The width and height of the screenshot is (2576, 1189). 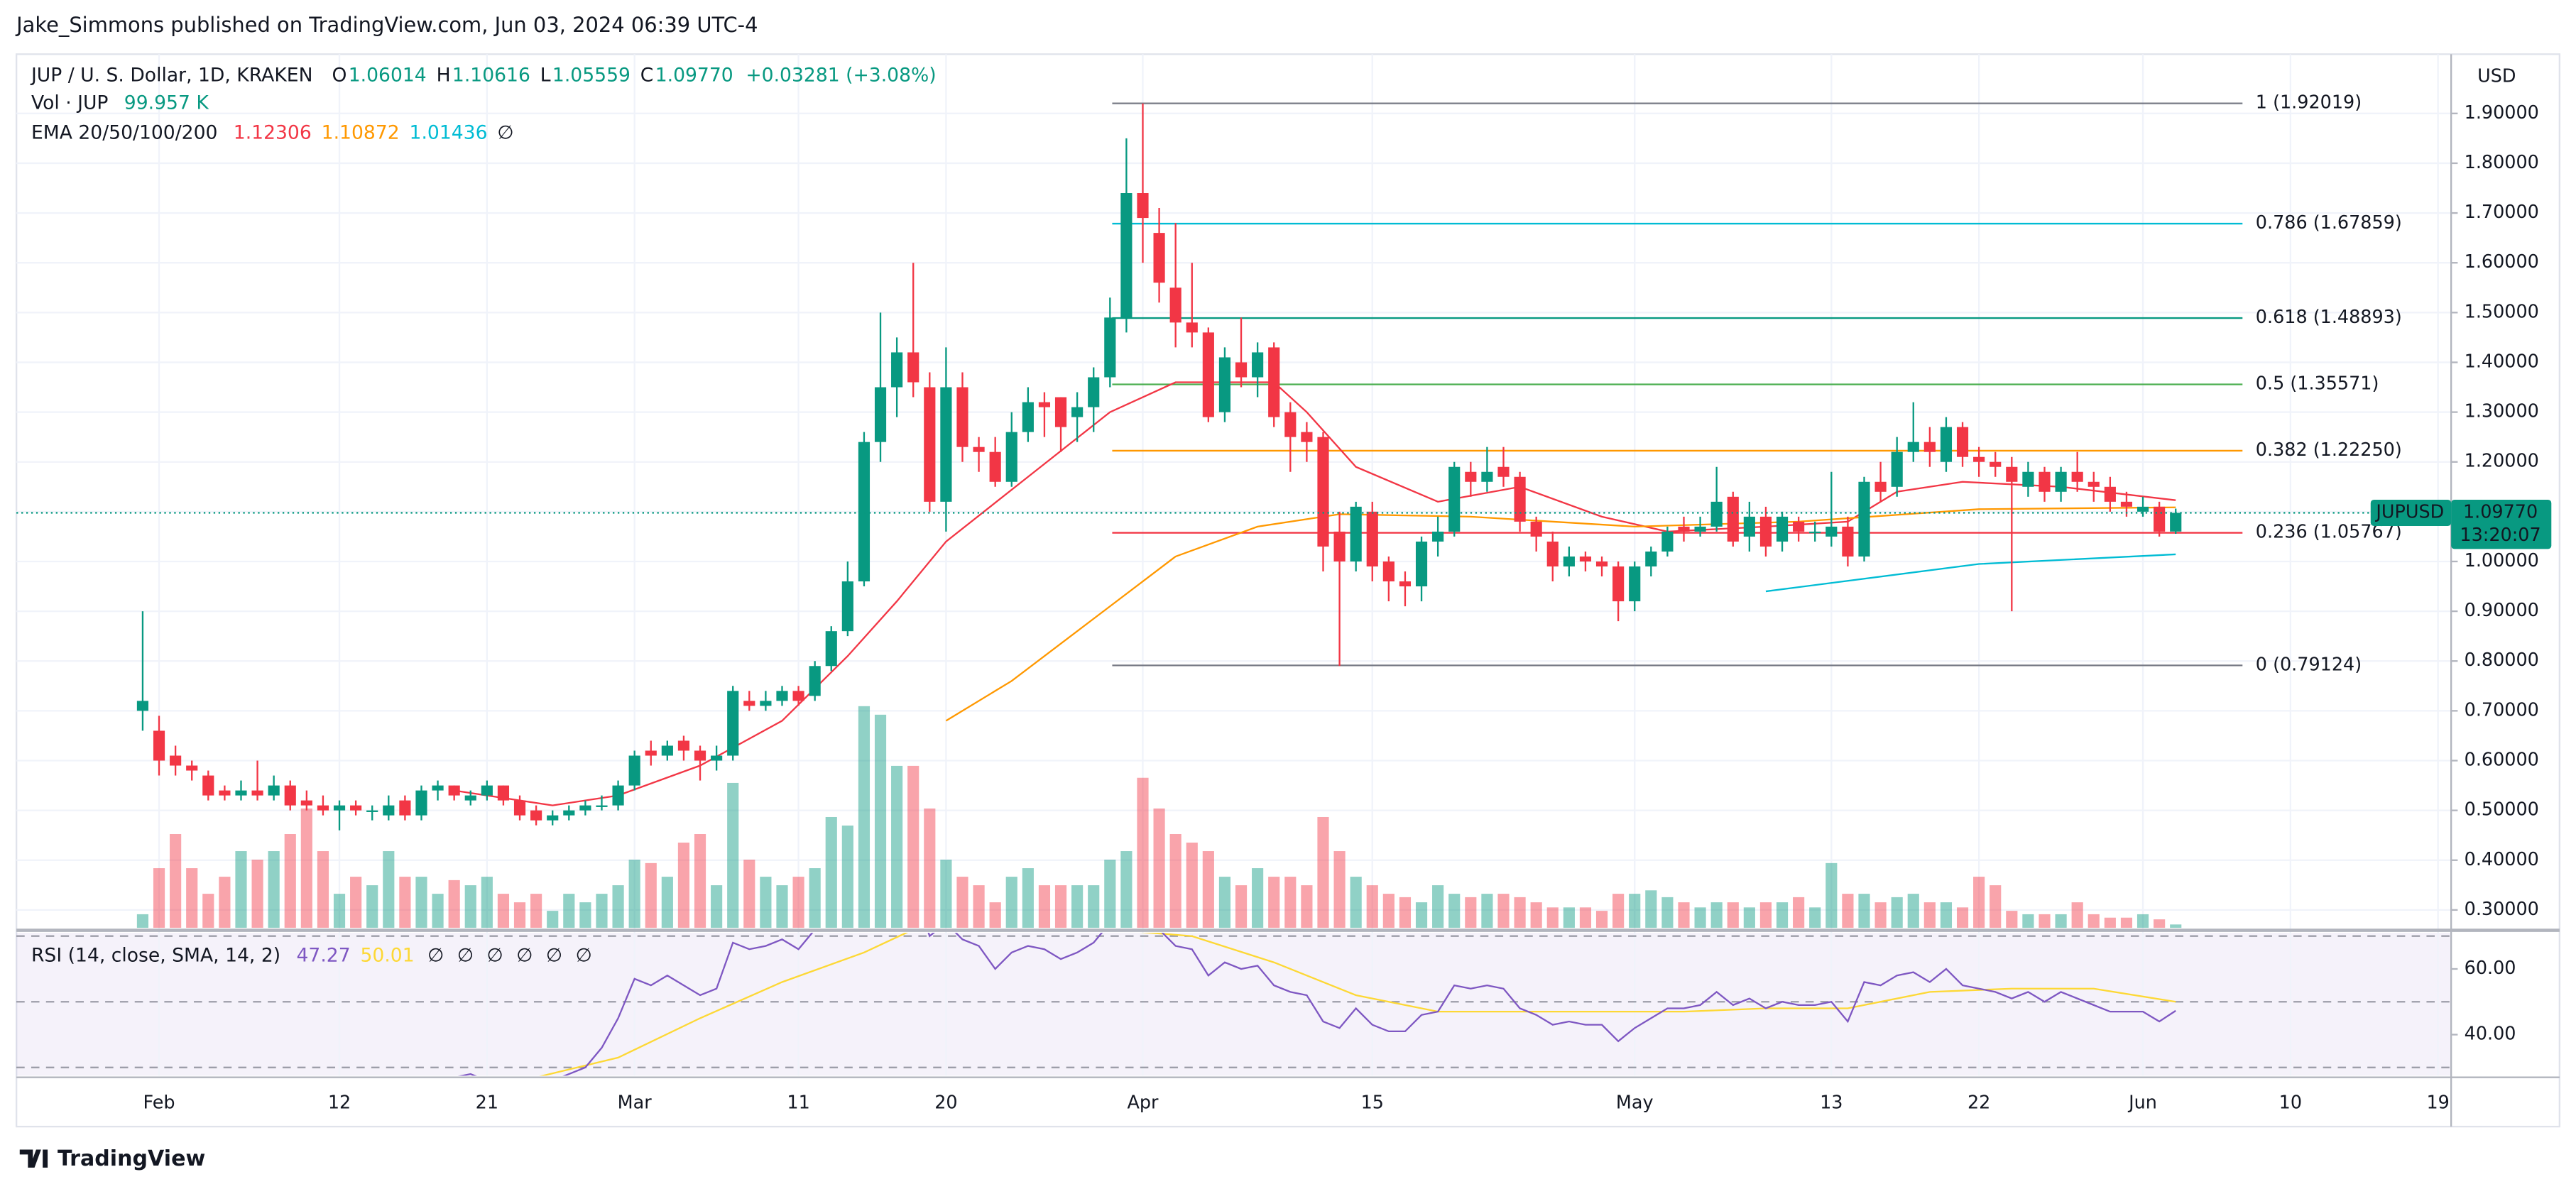 I want to click on x-tick-label: 19, so click(x=2437, y=1103).